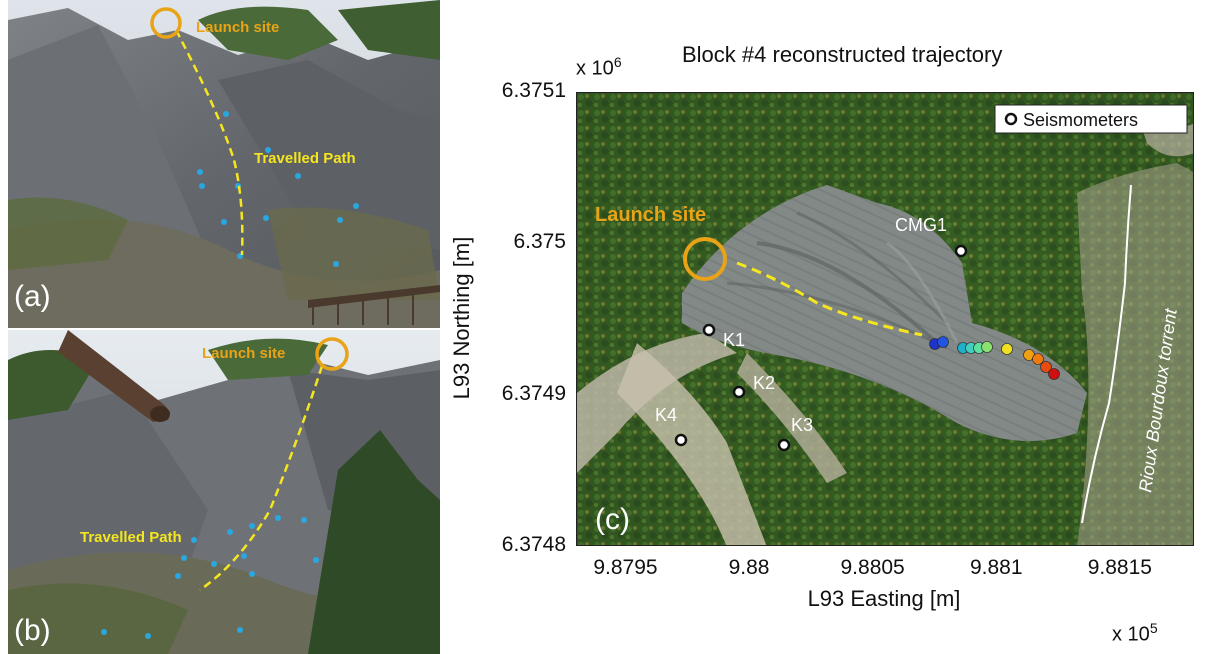  I want to click on y-tick-label: 6.3749, so click(533, 393).